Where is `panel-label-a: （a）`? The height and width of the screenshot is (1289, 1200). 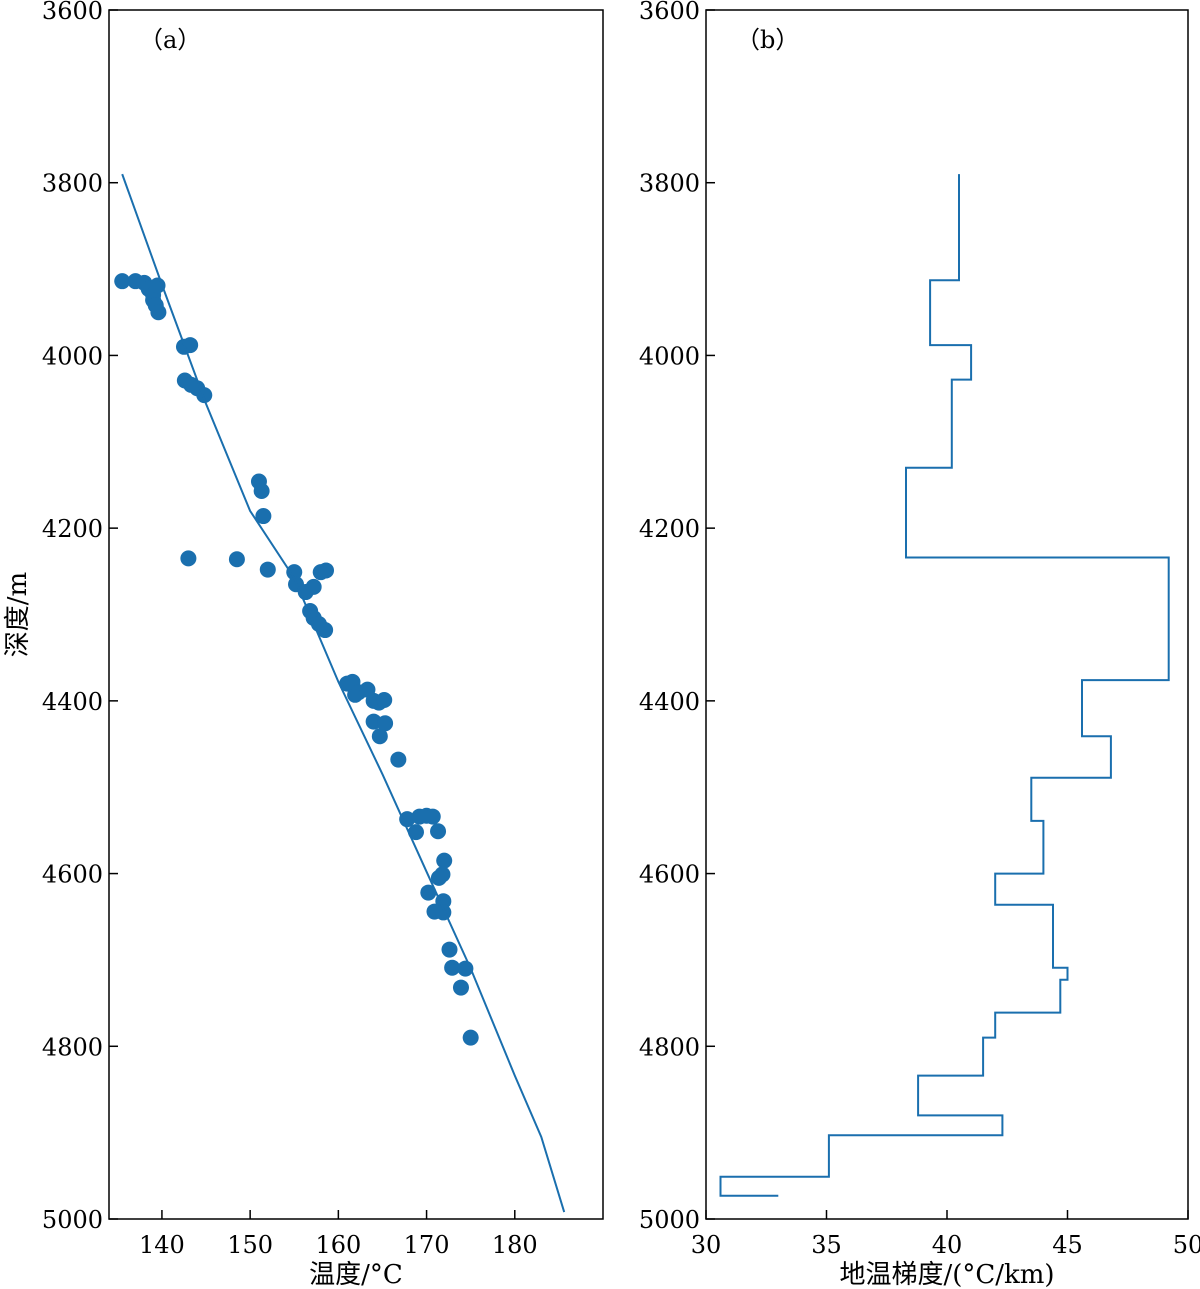 panel-label-a: （a） is located at coordinates (170, 40).